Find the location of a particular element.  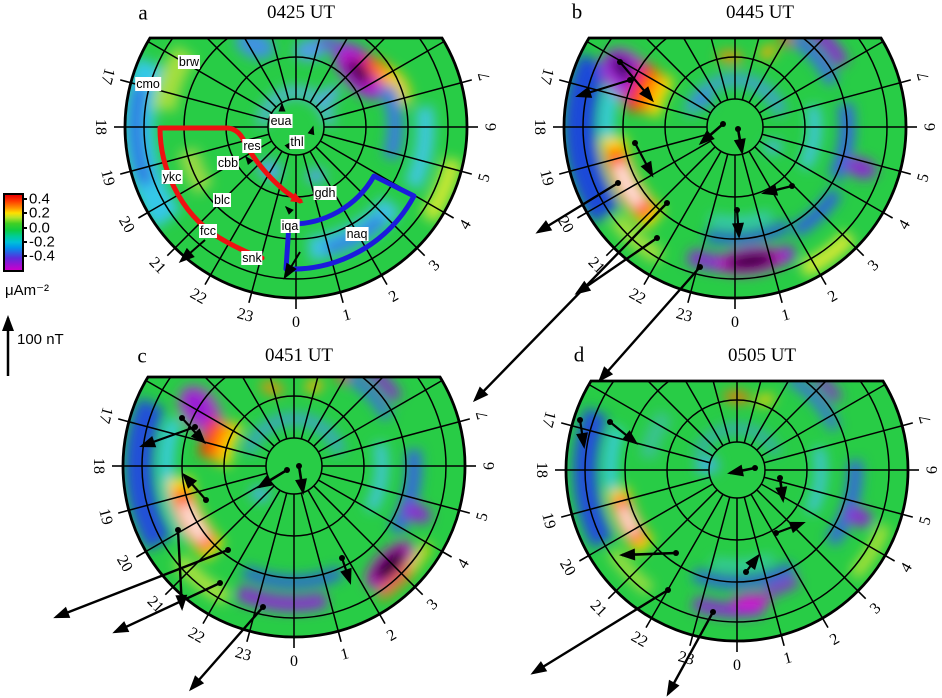

colorbar-tick-label: -0.2 is located at coordinates (42, 242).